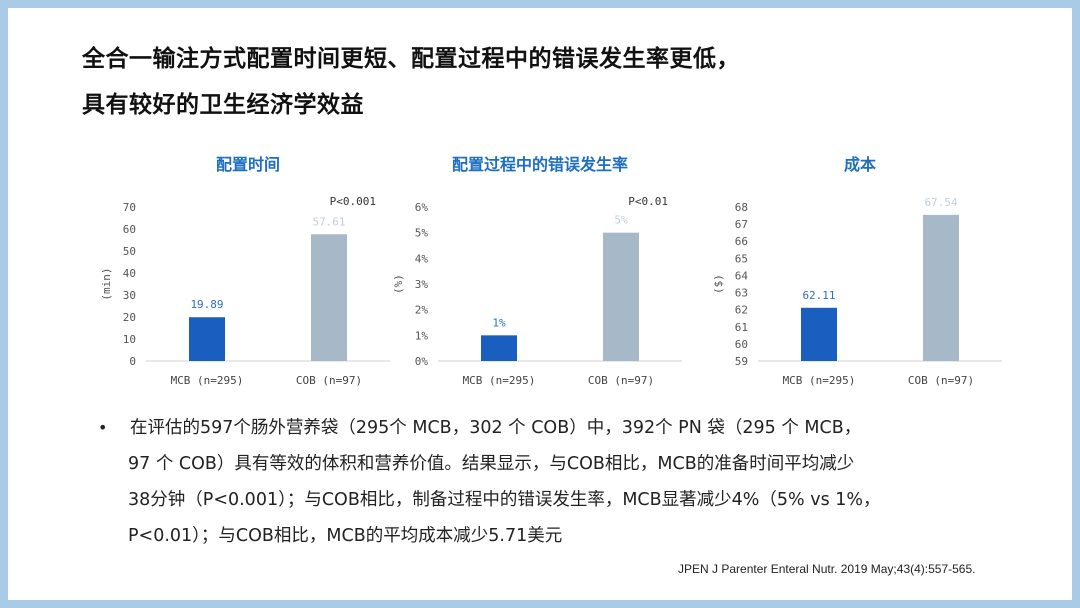  Describe the element at coordinates (129, 317) in the screenshot. I see `y-tick-label: 20` at that location.